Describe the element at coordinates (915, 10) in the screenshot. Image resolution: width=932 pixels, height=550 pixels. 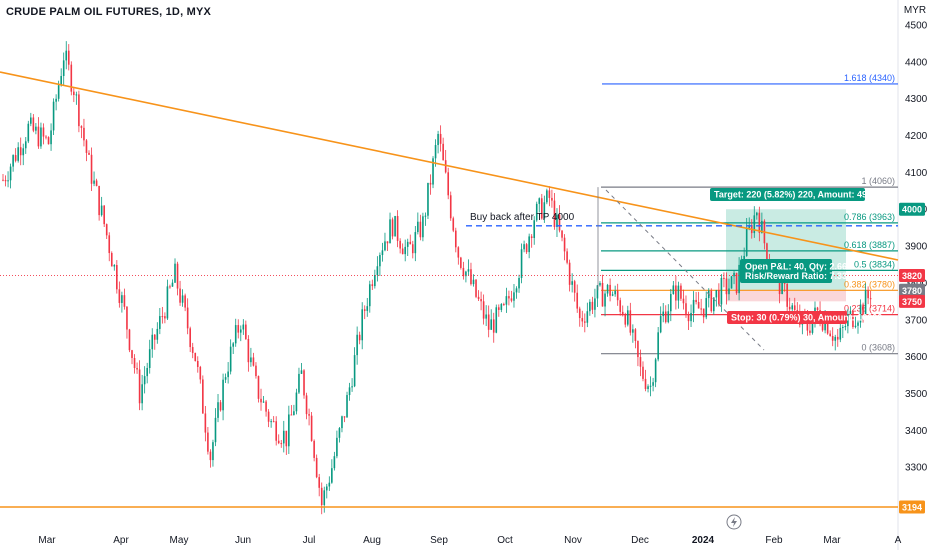
I see `currency-label: MYR` at that location.